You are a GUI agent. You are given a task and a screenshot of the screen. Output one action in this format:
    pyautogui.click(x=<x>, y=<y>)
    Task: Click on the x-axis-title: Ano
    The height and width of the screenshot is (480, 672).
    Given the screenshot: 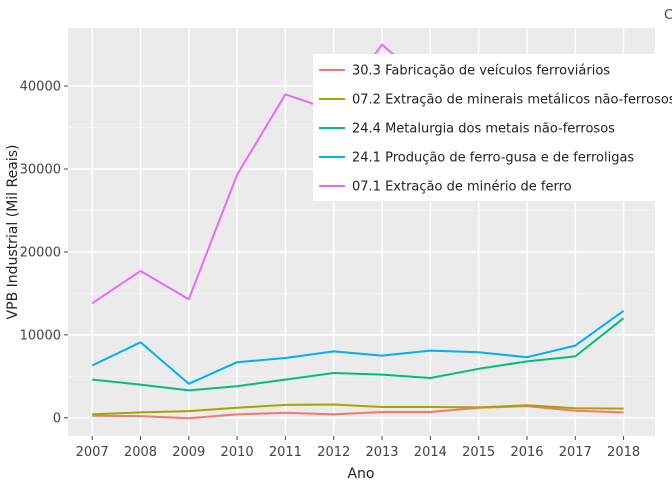 What is the action you would take?
    pyautogui.click(x=360, y=473)
    